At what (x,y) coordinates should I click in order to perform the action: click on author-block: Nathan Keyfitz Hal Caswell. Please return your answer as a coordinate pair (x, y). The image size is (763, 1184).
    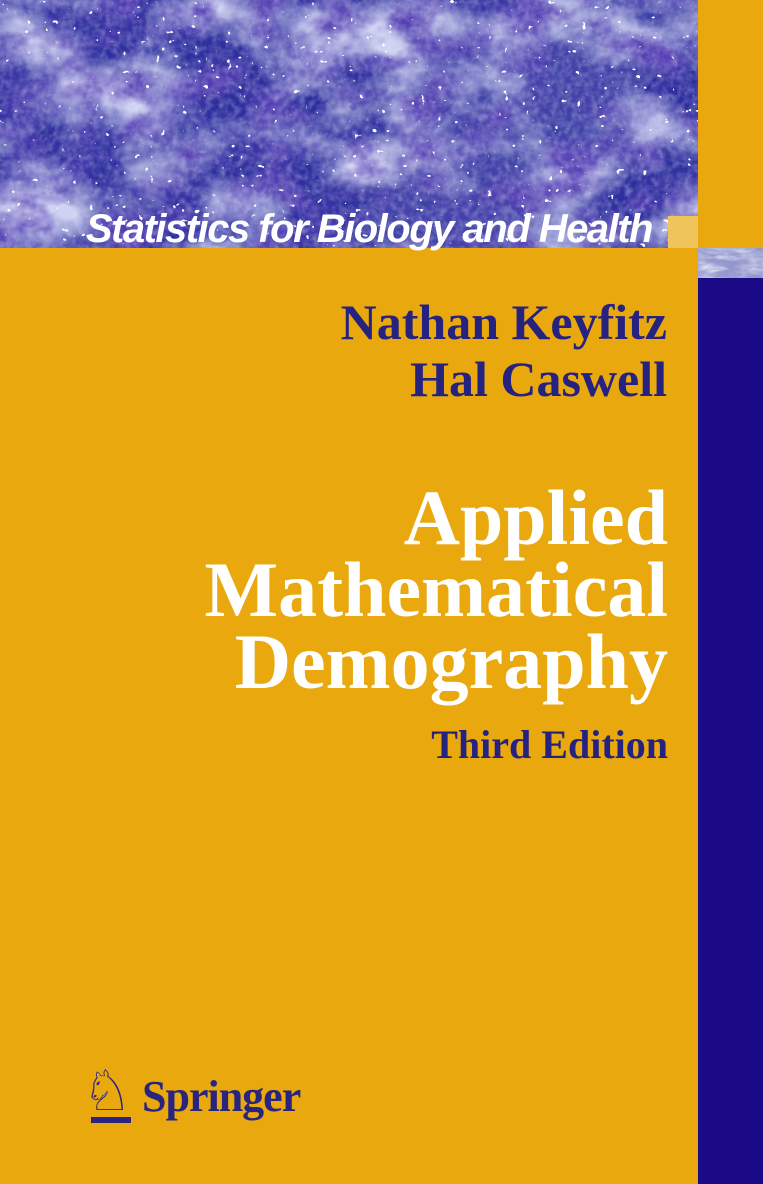
    Looking at the image, I should click on (504, 351).